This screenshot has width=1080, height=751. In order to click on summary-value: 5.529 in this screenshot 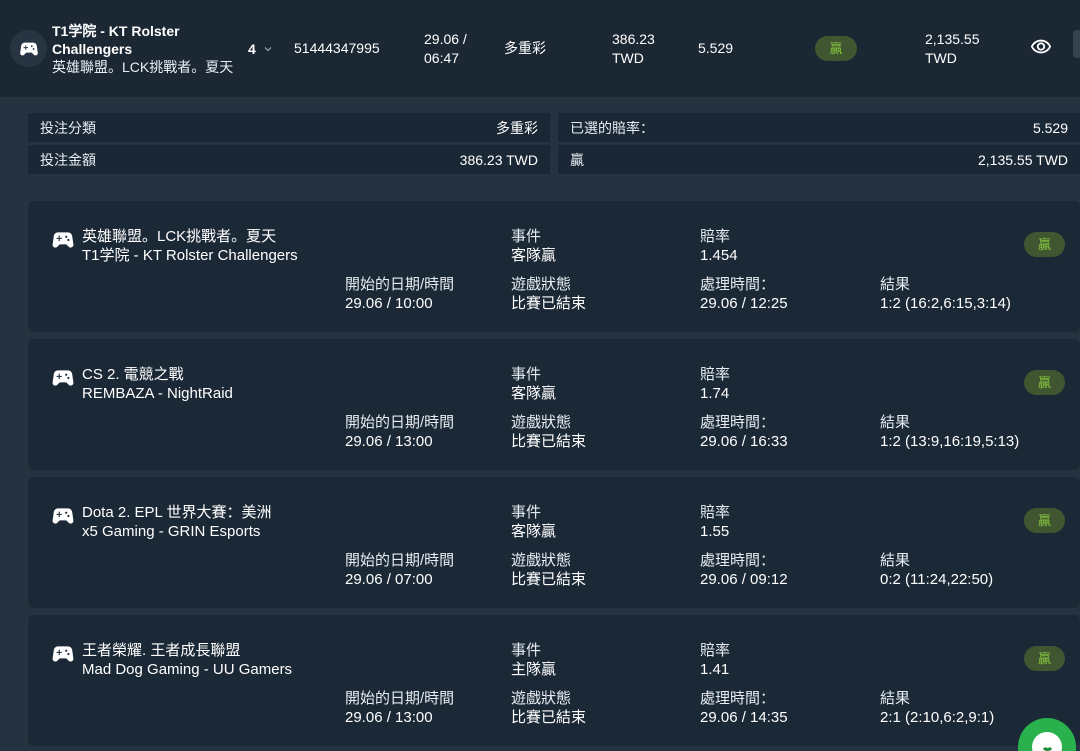, I will do `click(1050, 127)`.